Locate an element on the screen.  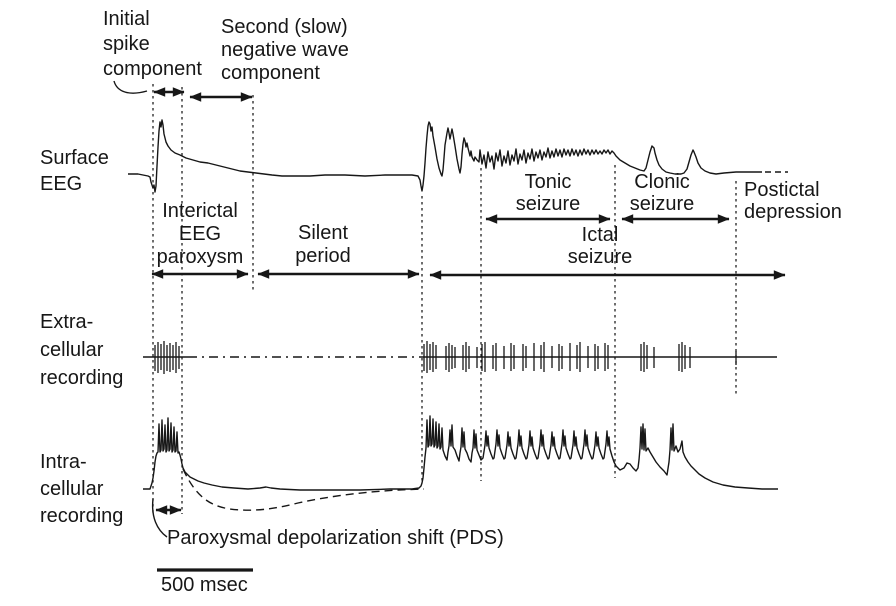
leader-initial-spike is located at coordinates (130, 87).